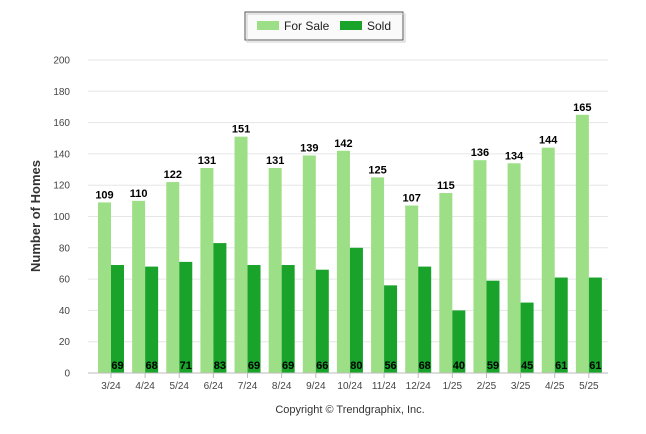 This screenshot has width=646, height=434. What do you see at coordinates (379, 26) in the screenshot?
I see `legend-label-sold: Sold` at bounding box center [379, 26].